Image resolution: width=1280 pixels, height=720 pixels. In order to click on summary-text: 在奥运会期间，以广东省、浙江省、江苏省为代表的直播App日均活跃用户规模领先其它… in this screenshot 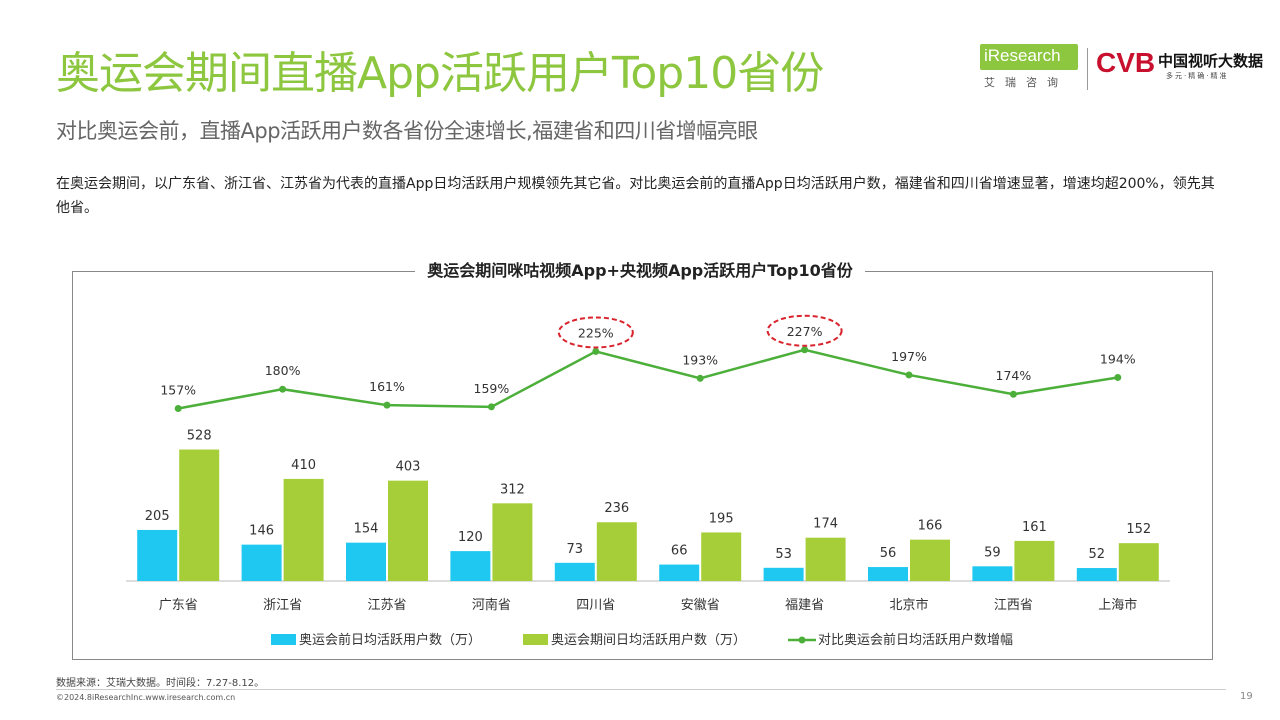, I will do `click(635, 196)`.